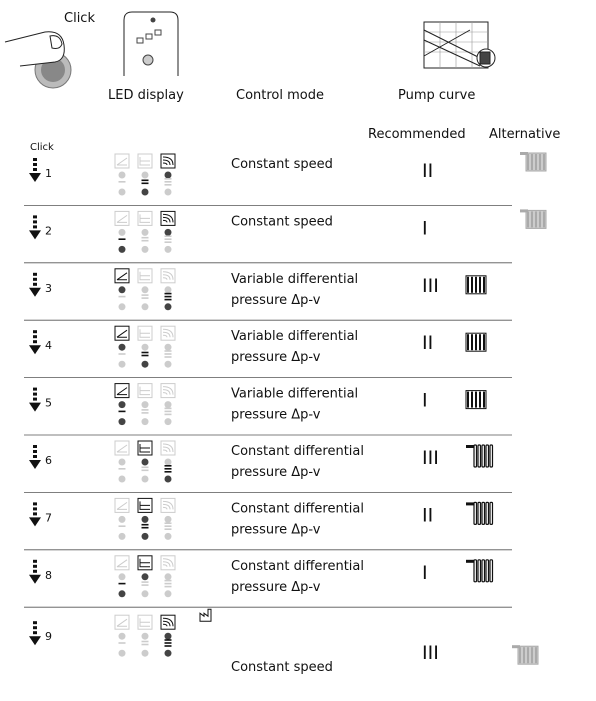 Image resolution: width=596 pixels, height=701 pixels. I want to click on pump-curve: II, so click(427, 515).